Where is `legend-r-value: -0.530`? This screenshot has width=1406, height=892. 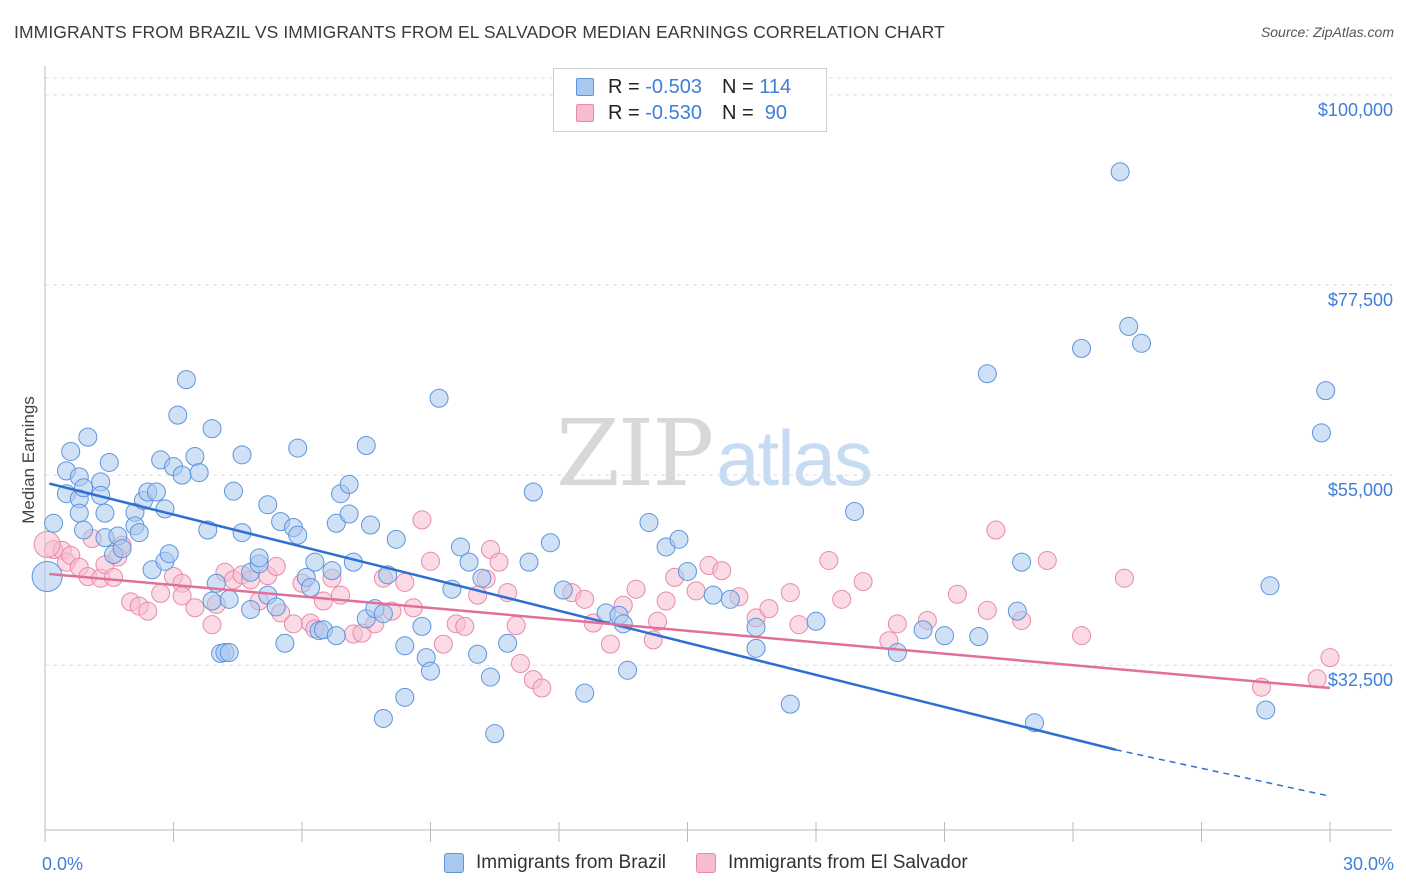
legend-r-value: -0.530 is located at coordinates (673, 112).